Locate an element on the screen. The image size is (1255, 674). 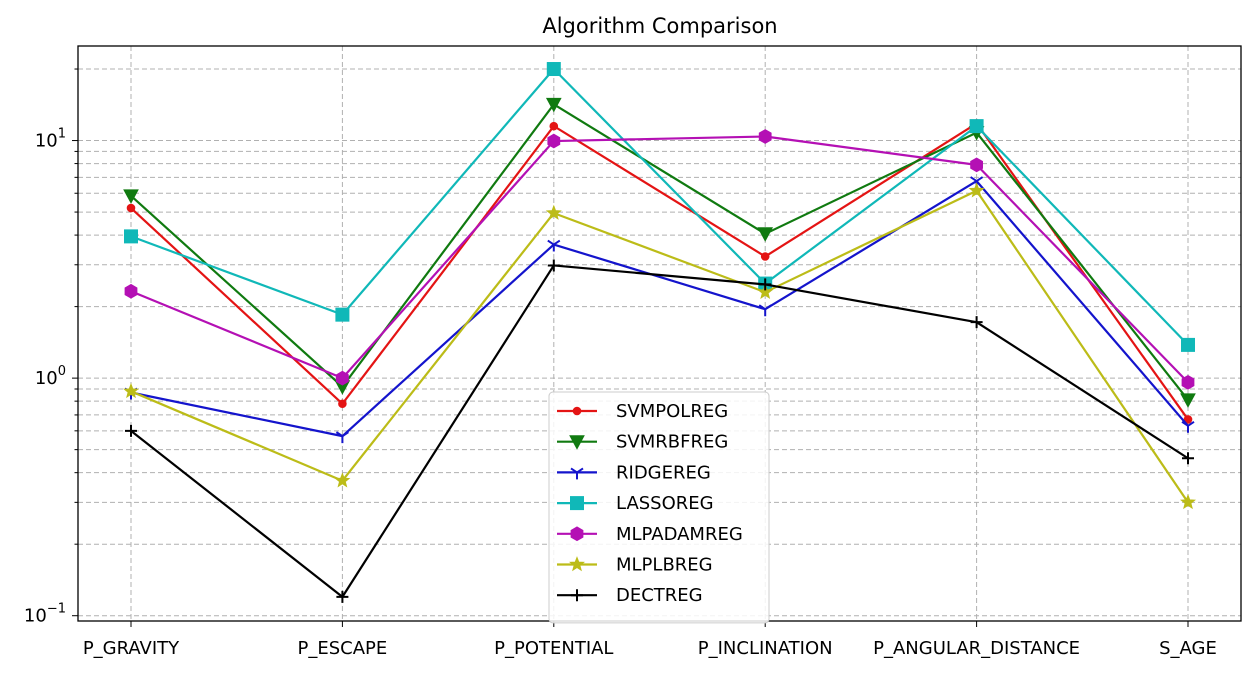
x-tick-label: S_AGE is located at coordinates (1188, 648).